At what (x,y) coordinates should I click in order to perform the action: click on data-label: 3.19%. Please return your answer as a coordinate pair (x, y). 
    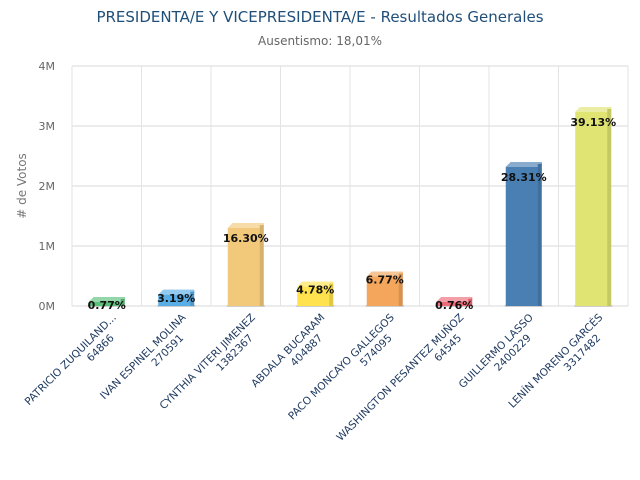
    Looking at the image, I should click on (176, 298).